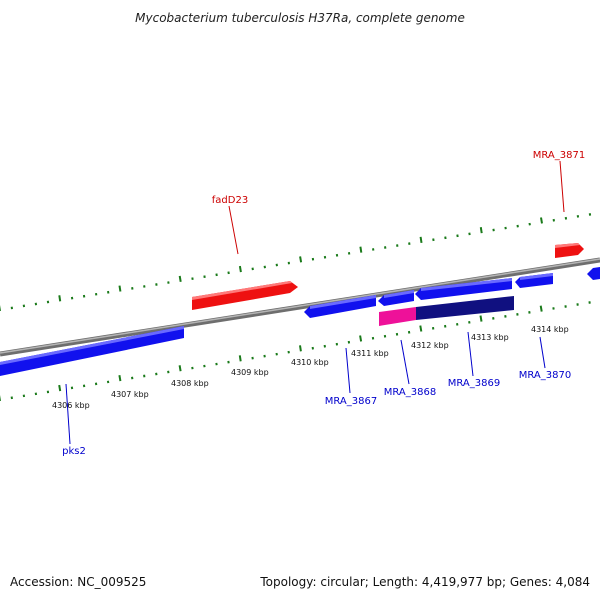 This screenshot has width=600, height=600. Describe the element at coordinates (230, 200) in the screenshot. I see `gene-label-fadD23: fadD23` at that location.